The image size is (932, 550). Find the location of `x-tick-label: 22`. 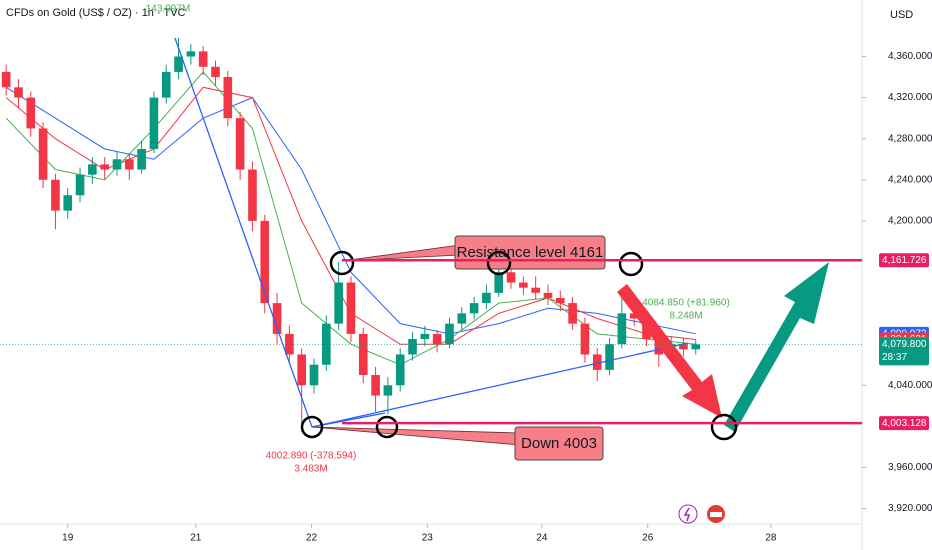

x-tick-label: 22 is located at coordinates (312, 538).